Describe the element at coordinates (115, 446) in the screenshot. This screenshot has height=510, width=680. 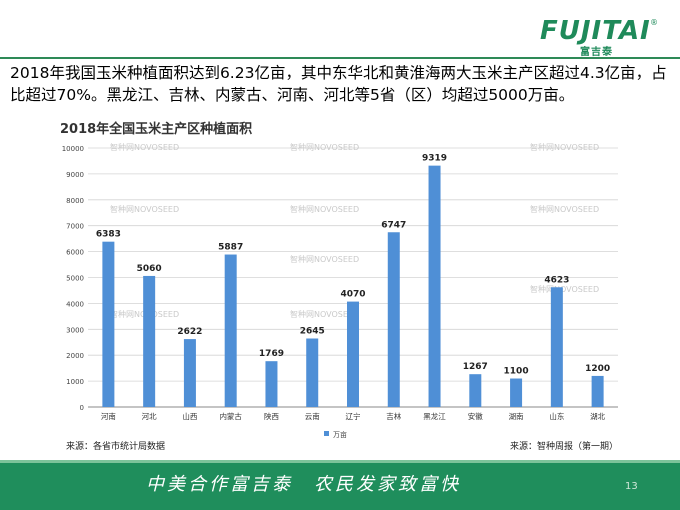
I see `source-left: 来源：各省市统计局数据` at that location.